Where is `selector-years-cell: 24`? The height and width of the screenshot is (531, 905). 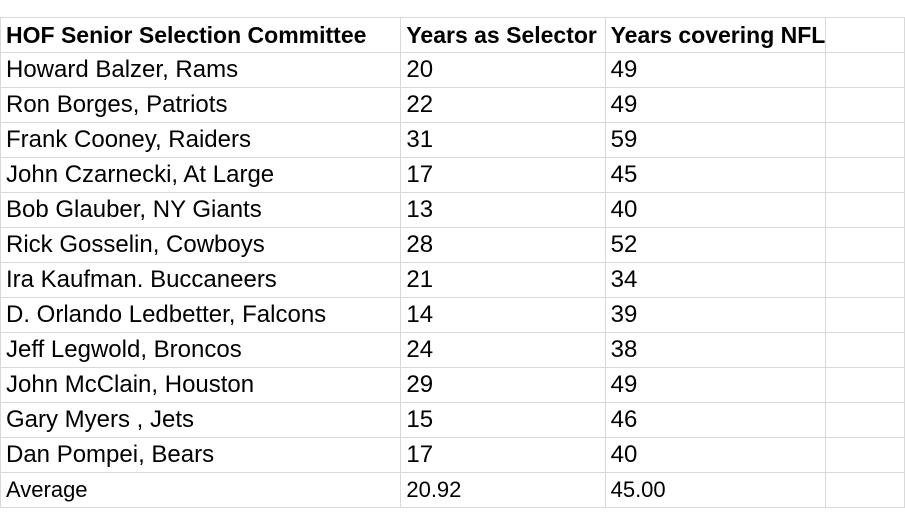
selector-years-cell: 24 is located at coordinates (503, 350).